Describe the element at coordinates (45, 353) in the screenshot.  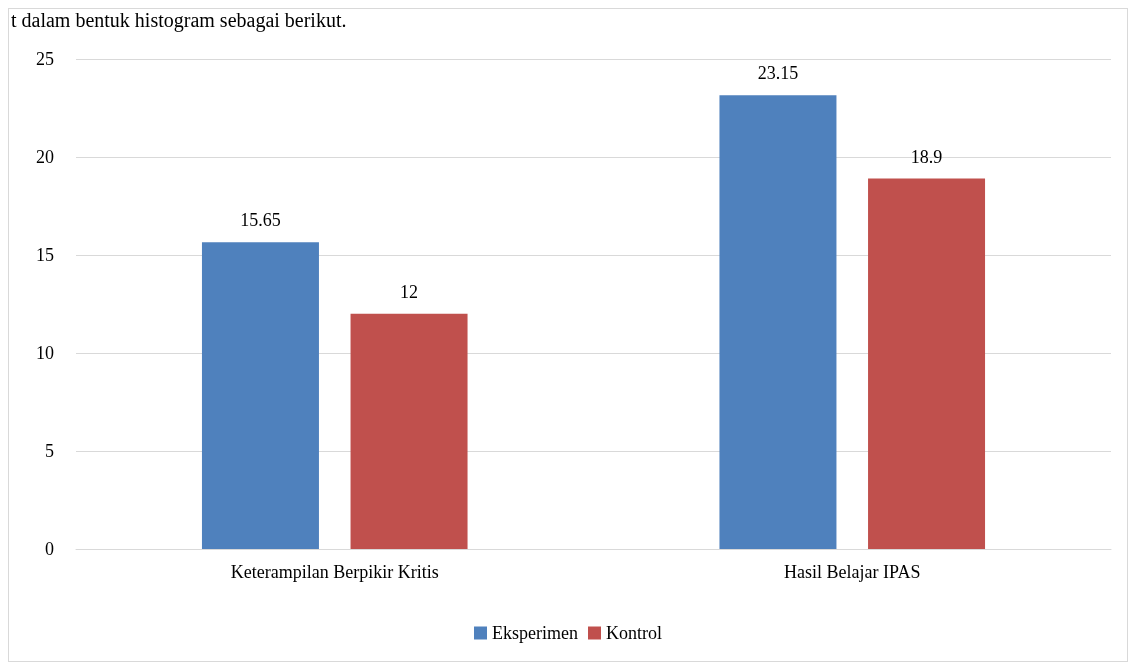
I see `y-tick-label: 10` at that location.